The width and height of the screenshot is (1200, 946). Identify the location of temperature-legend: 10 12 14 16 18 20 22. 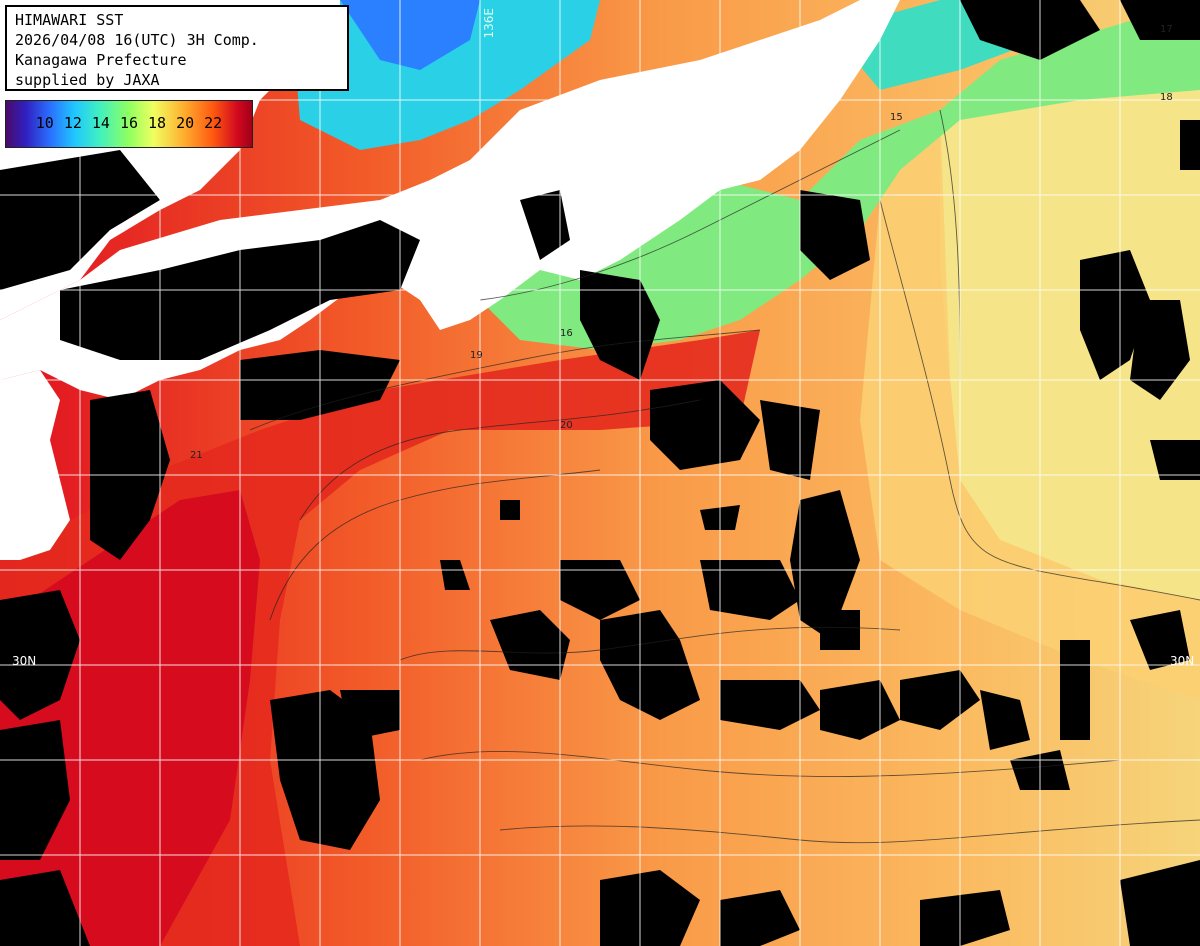
(129, 124).